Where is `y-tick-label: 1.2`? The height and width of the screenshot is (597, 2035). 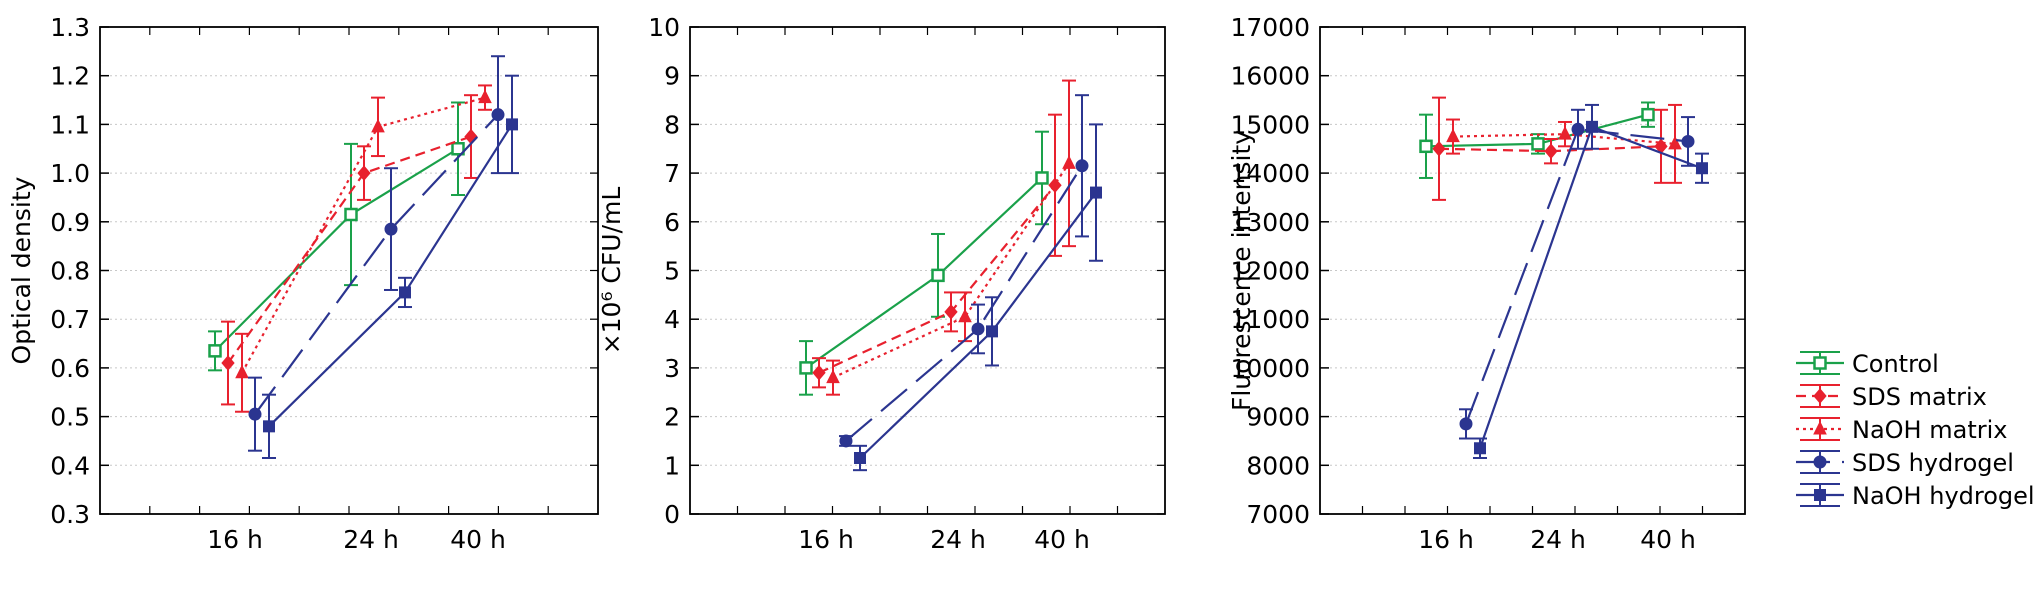
y-tick-label: 1.2 is located at coordinates (70, 76).